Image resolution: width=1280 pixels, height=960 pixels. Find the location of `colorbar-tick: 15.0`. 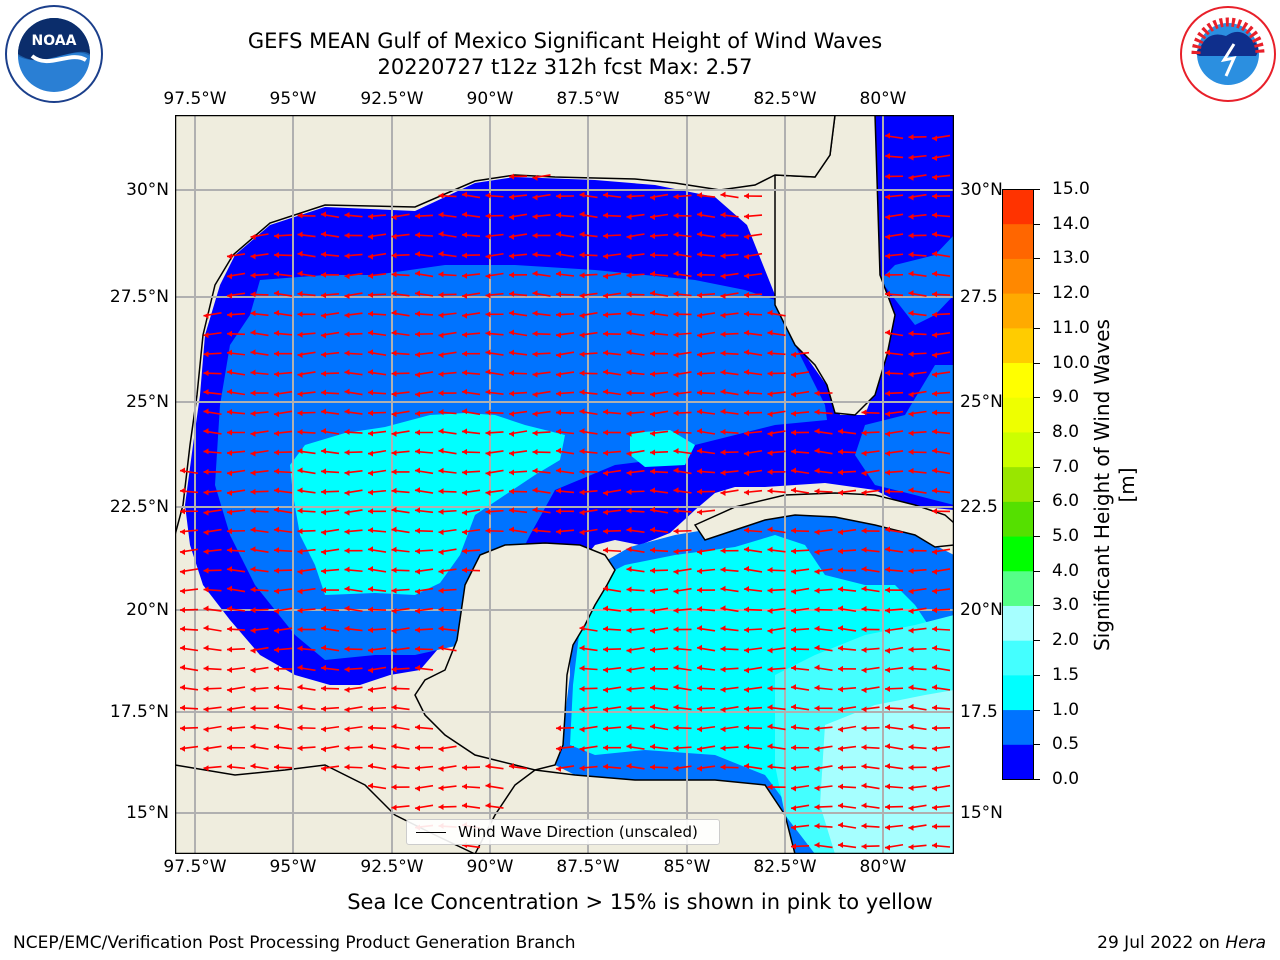

colorbar-tick: 15.0 is located at coordinates (1071, 189).